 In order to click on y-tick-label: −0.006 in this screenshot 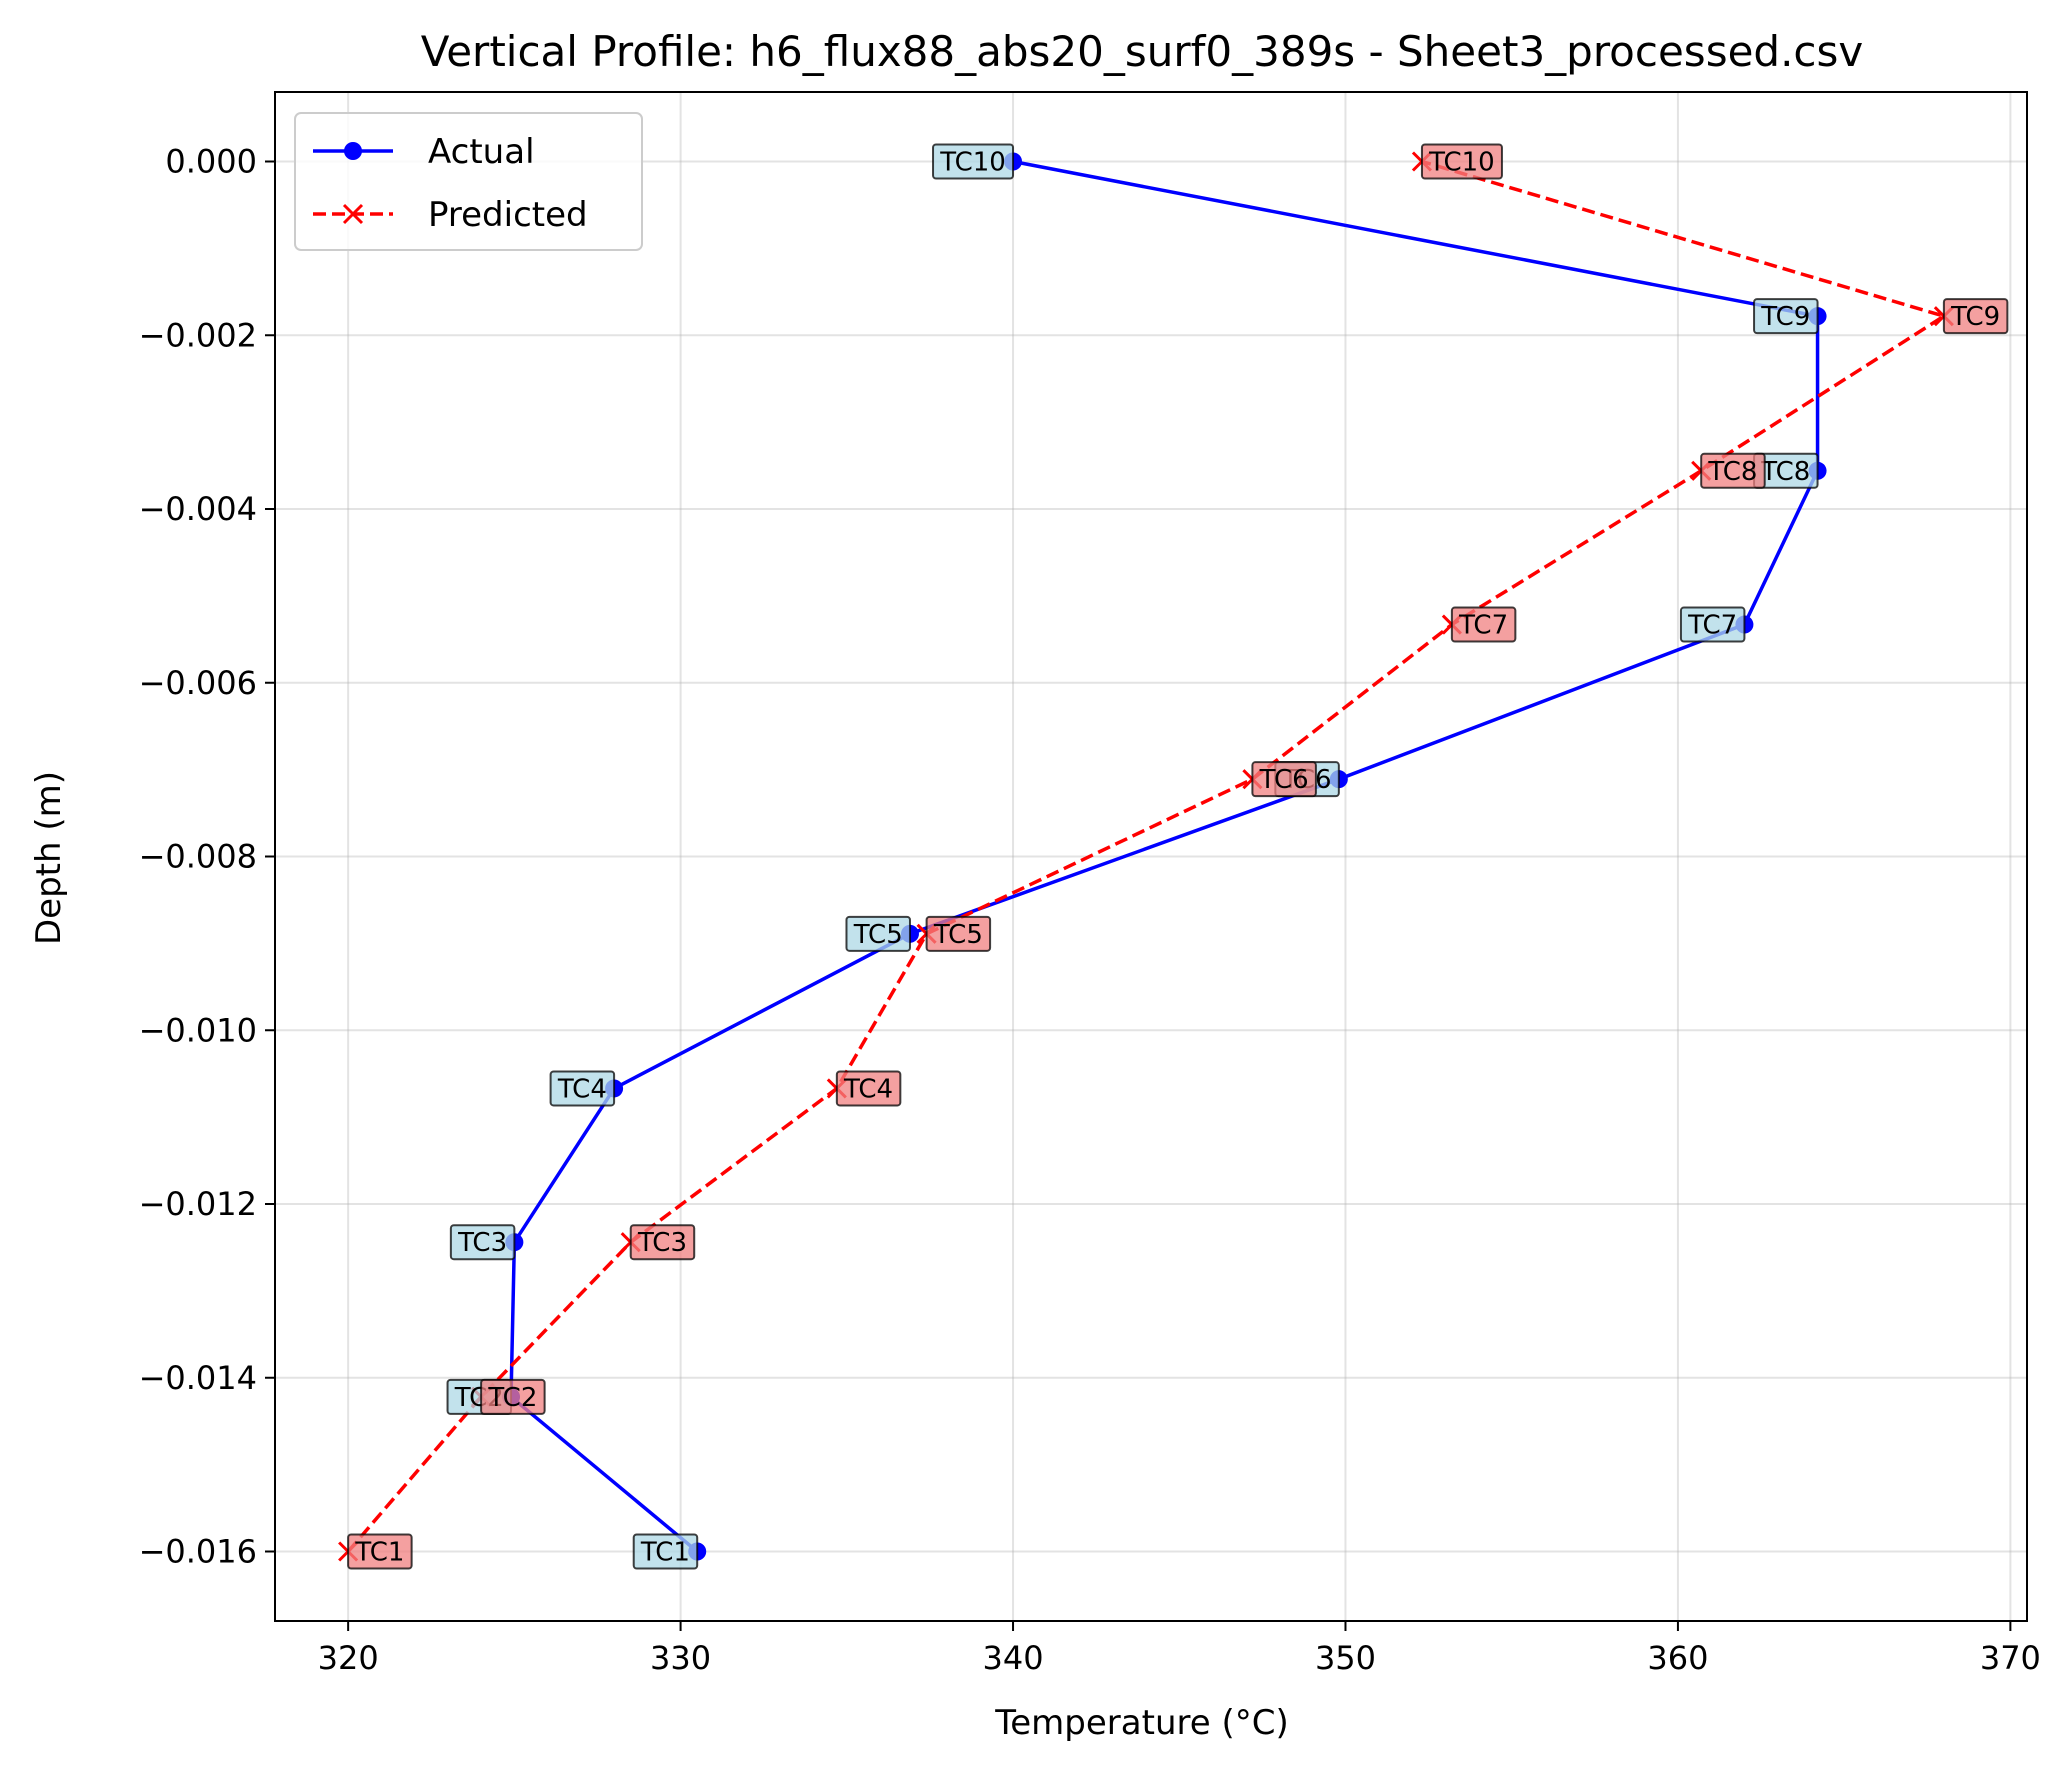, I will do `click(198, 683)`.